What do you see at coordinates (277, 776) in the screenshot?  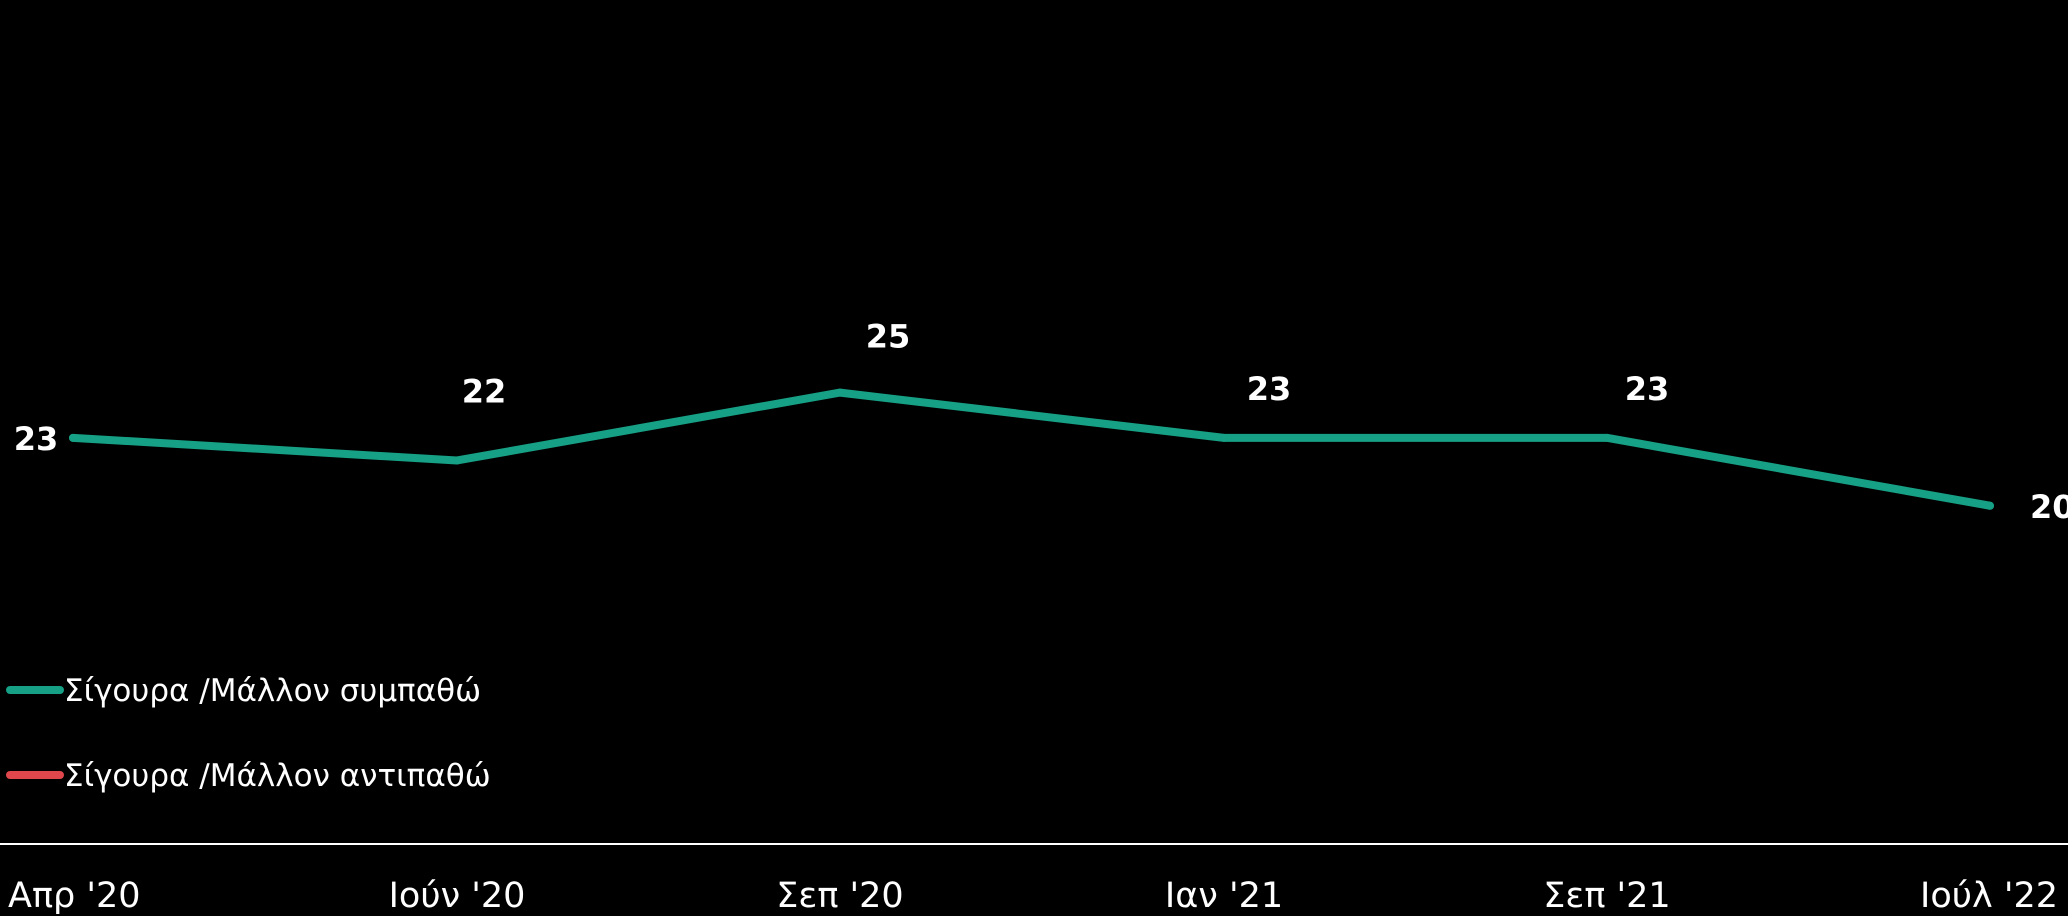 I see `legend-label: Σίγουρα /Μάλλον αντιπαθώ` at bounding box center [277, 776].